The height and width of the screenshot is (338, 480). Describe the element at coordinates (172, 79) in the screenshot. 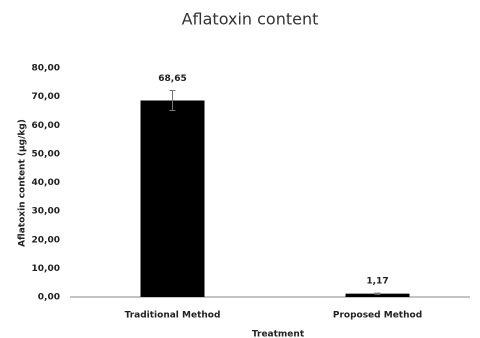

I see `data-label: 68,65` at that location.